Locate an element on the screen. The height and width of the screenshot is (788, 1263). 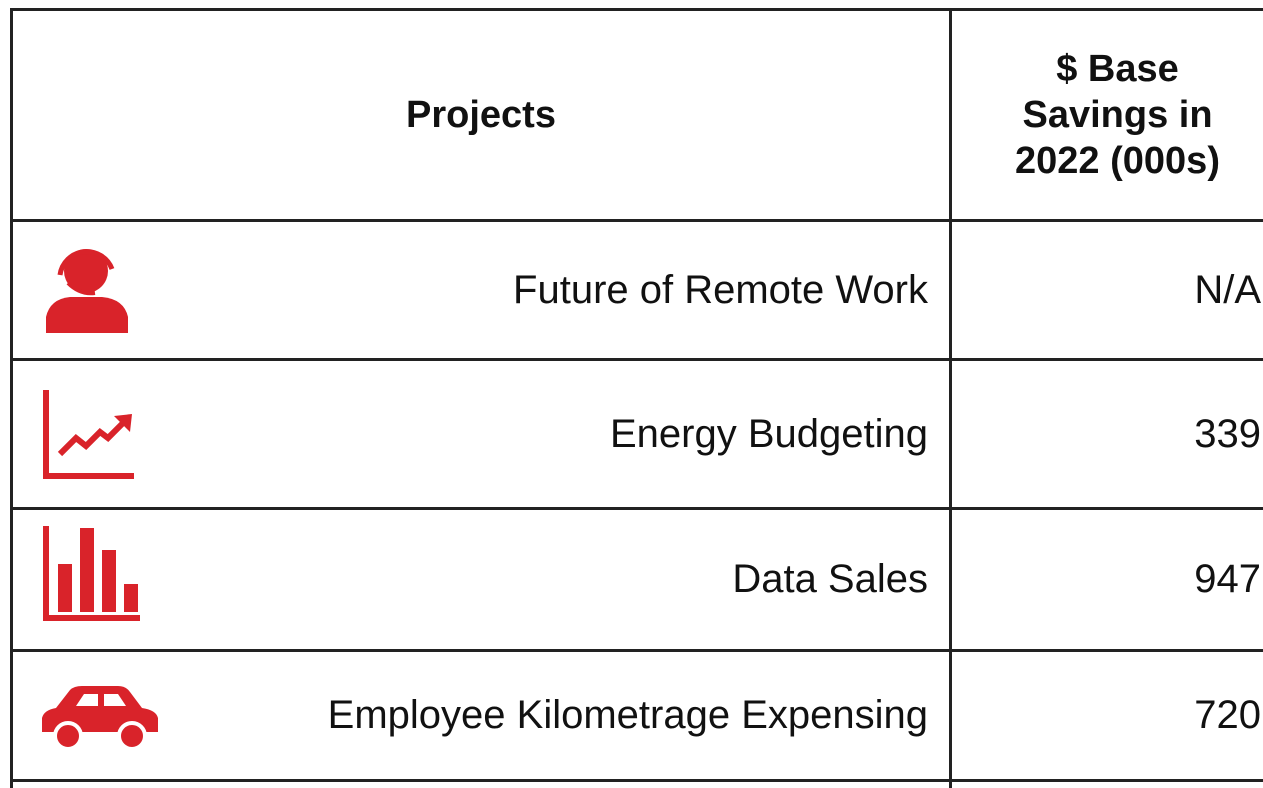
trend-icon is located at coordinates (88, 434).